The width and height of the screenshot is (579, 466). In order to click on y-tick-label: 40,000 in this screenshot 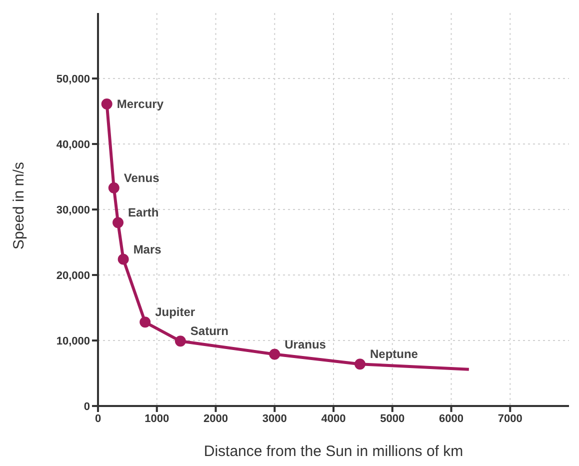, I will do `click(73, 144)`.